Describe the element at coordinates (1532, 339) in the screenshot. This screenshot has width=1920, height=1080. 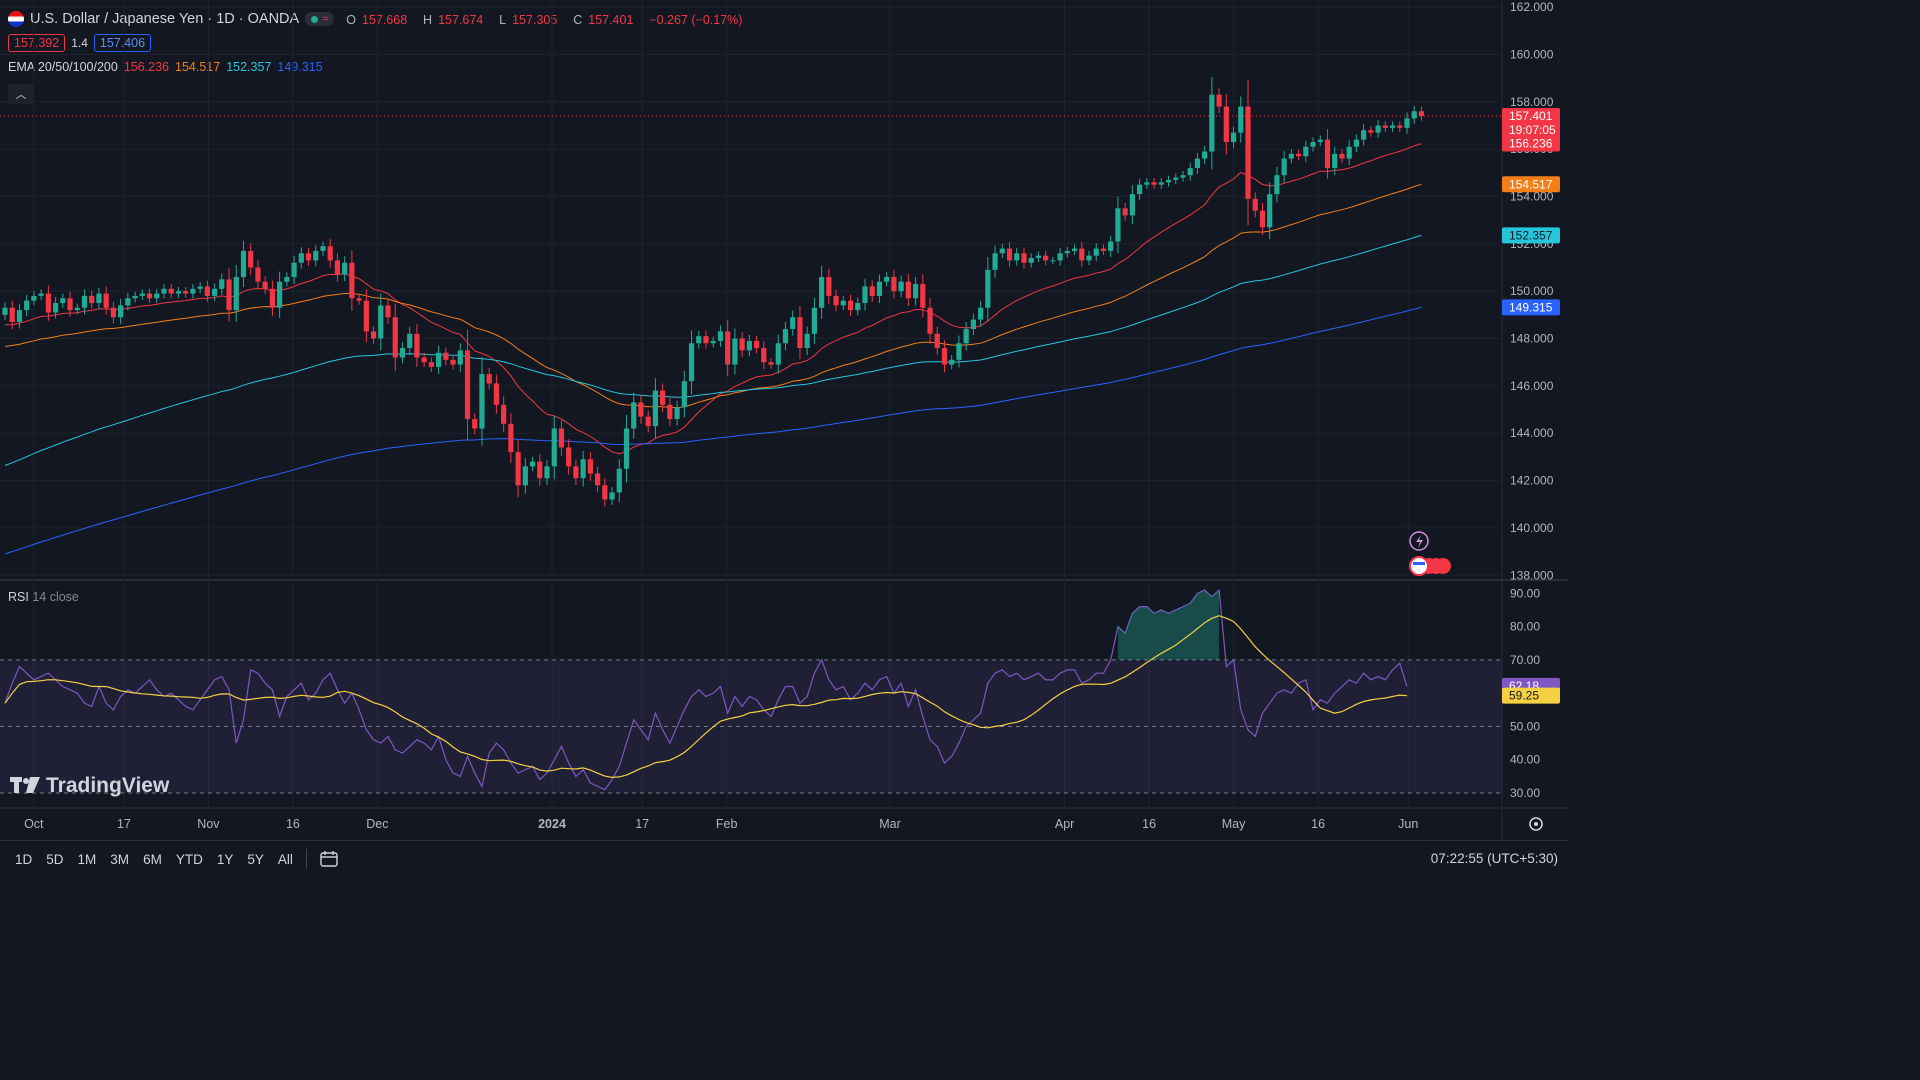
I see `price-tick-label: 148.000` at that location.